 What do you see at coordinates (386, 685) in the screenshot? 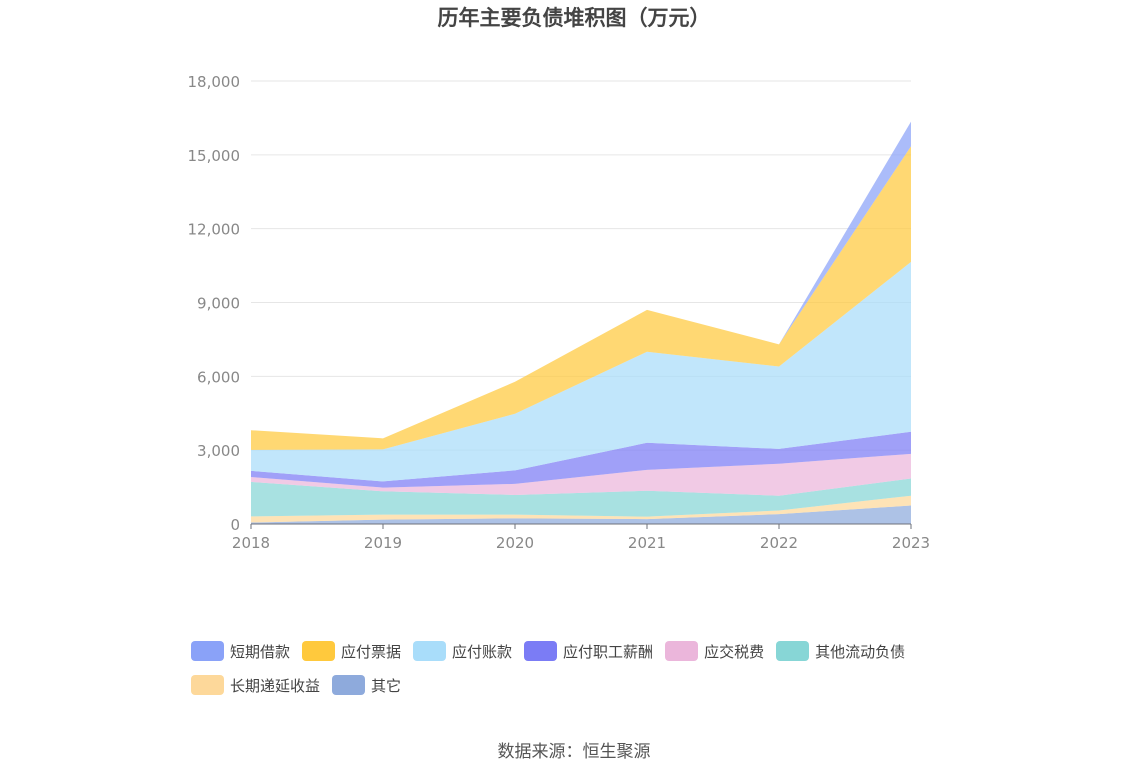
I see `legend-label: 其它` at bounding box center [386, 685].